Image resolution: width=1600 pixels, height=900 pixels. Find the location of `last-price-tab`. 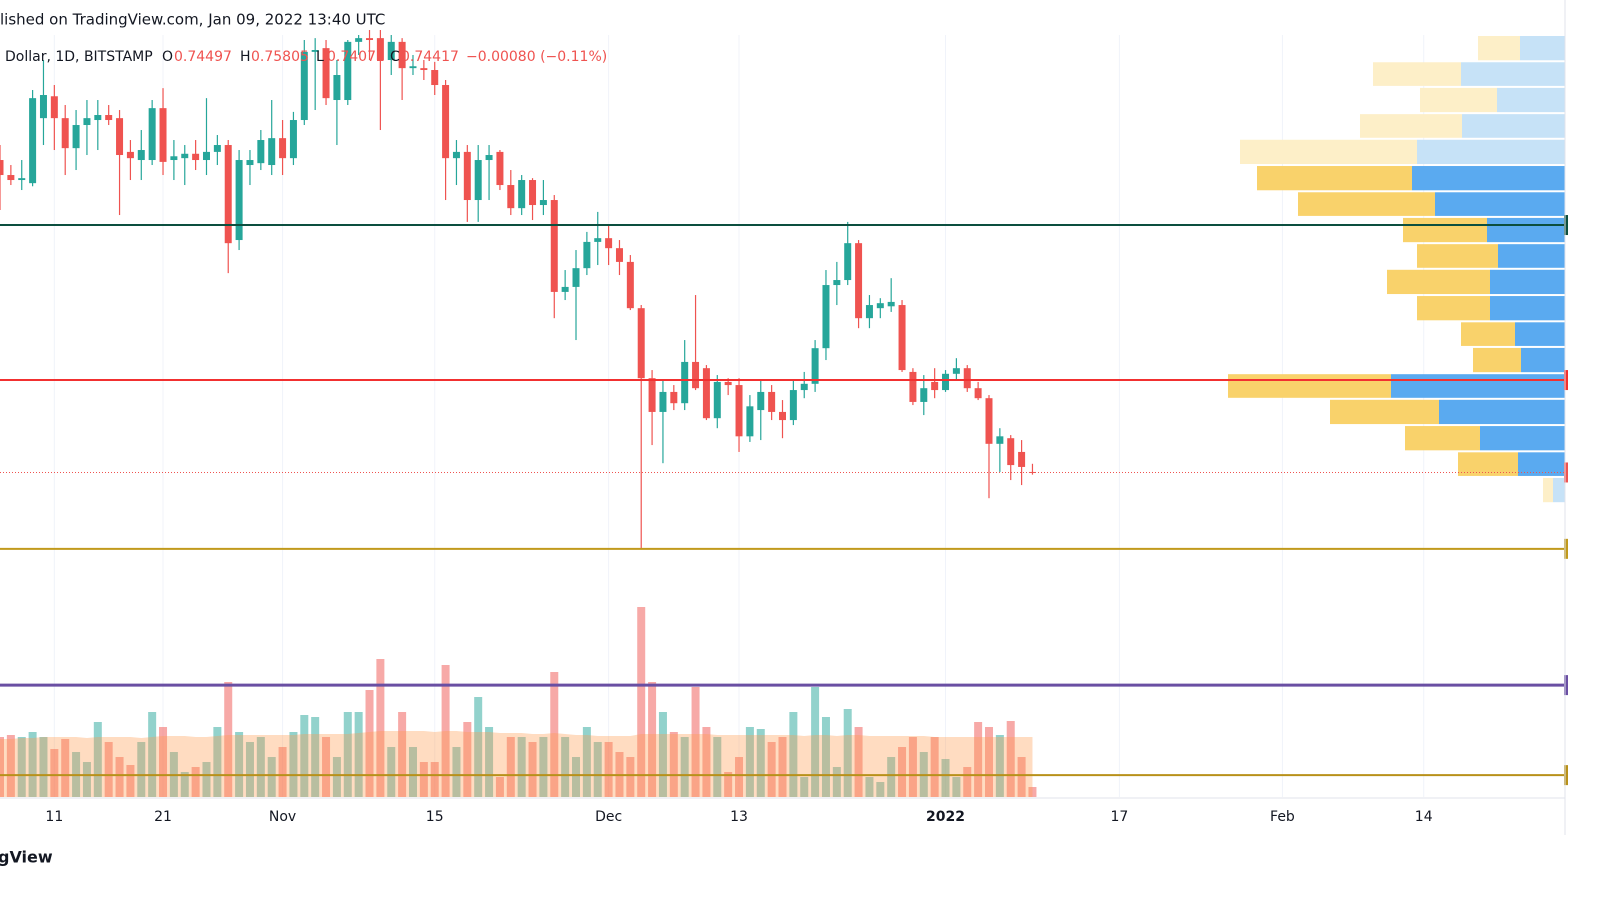

last-price-tab is located at coordinates (1566, 472).